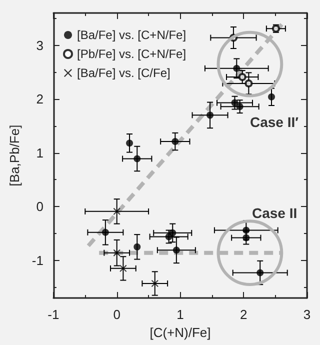 The image size is (320, 345). I want to click on x-tick-label: 3, so click(307, 314).